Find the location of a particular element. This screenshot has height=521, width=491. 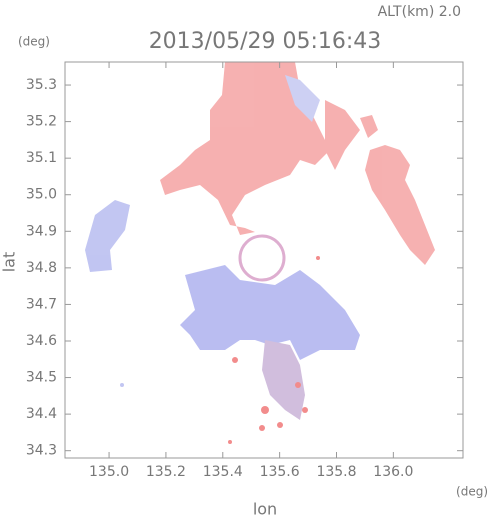

x-tick-label: 135.2 is located at coordinates (166, 472).